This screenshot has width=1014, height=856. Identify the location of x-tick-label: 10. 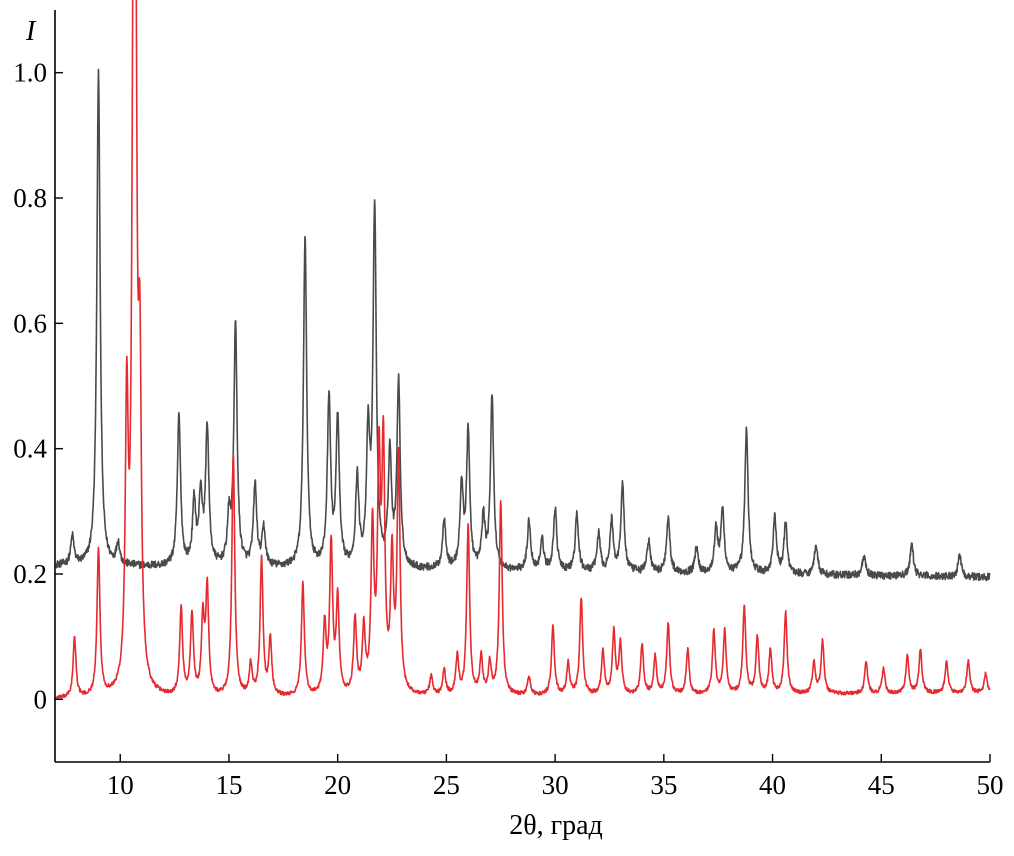
(120, 785).